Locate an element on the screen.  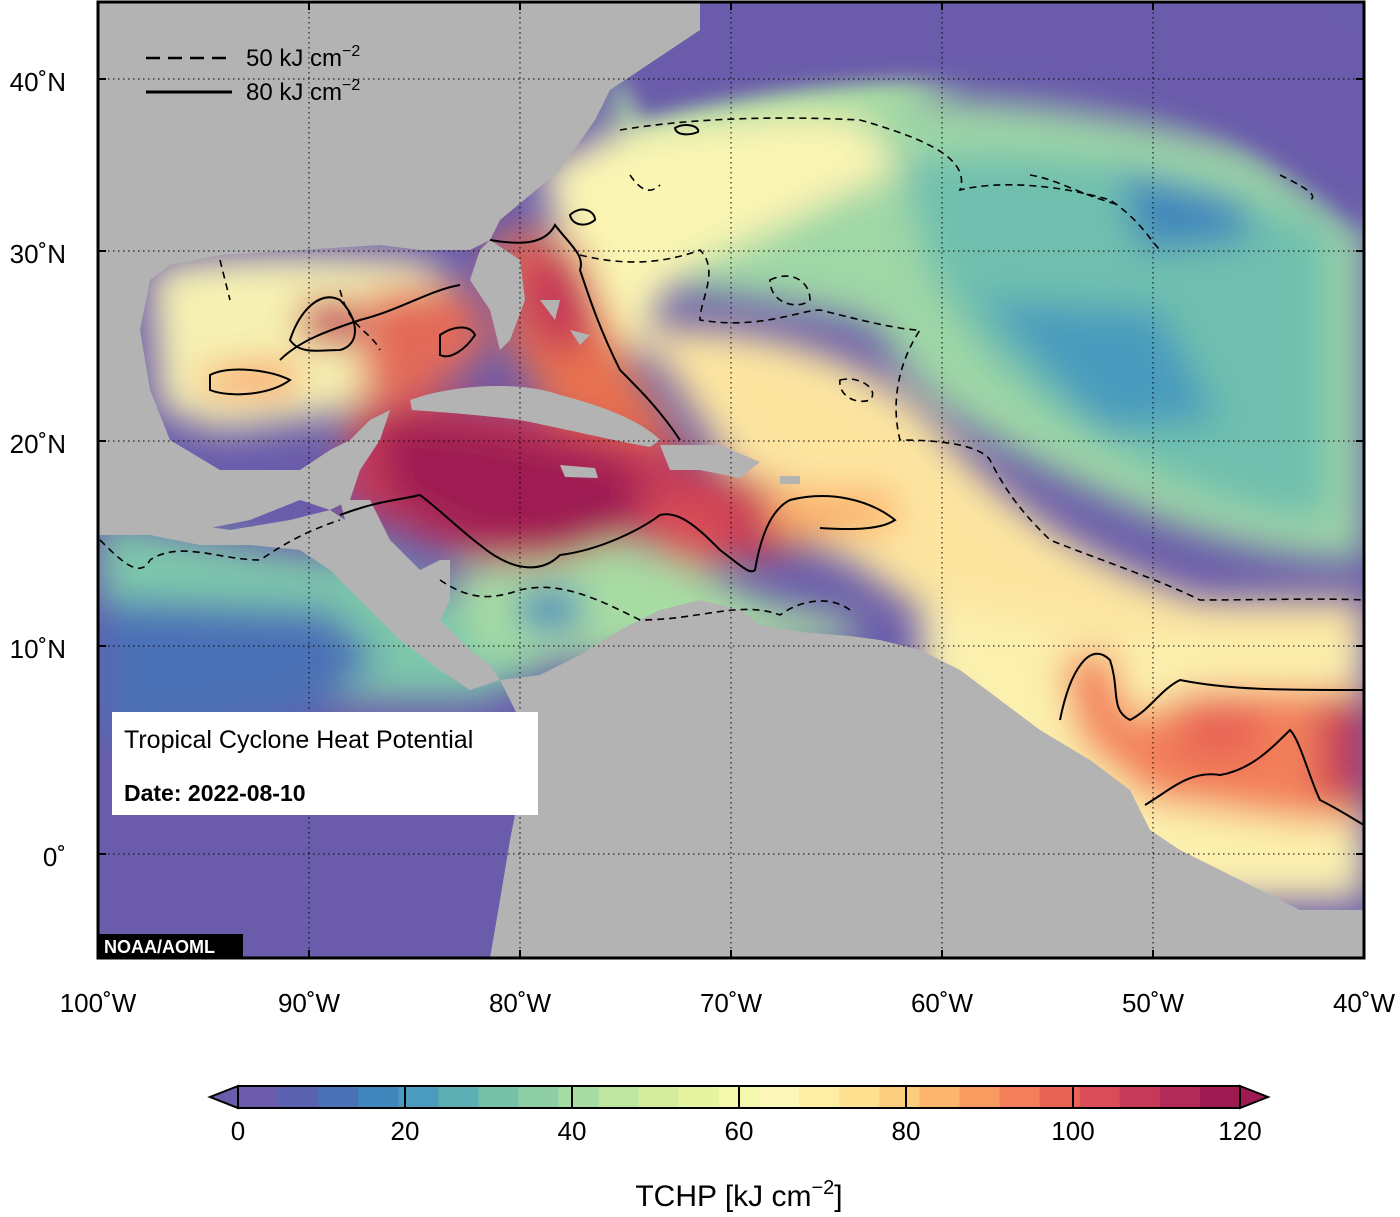
map-date: Date: 2022-08-10 is located at coordinates (215, 793).